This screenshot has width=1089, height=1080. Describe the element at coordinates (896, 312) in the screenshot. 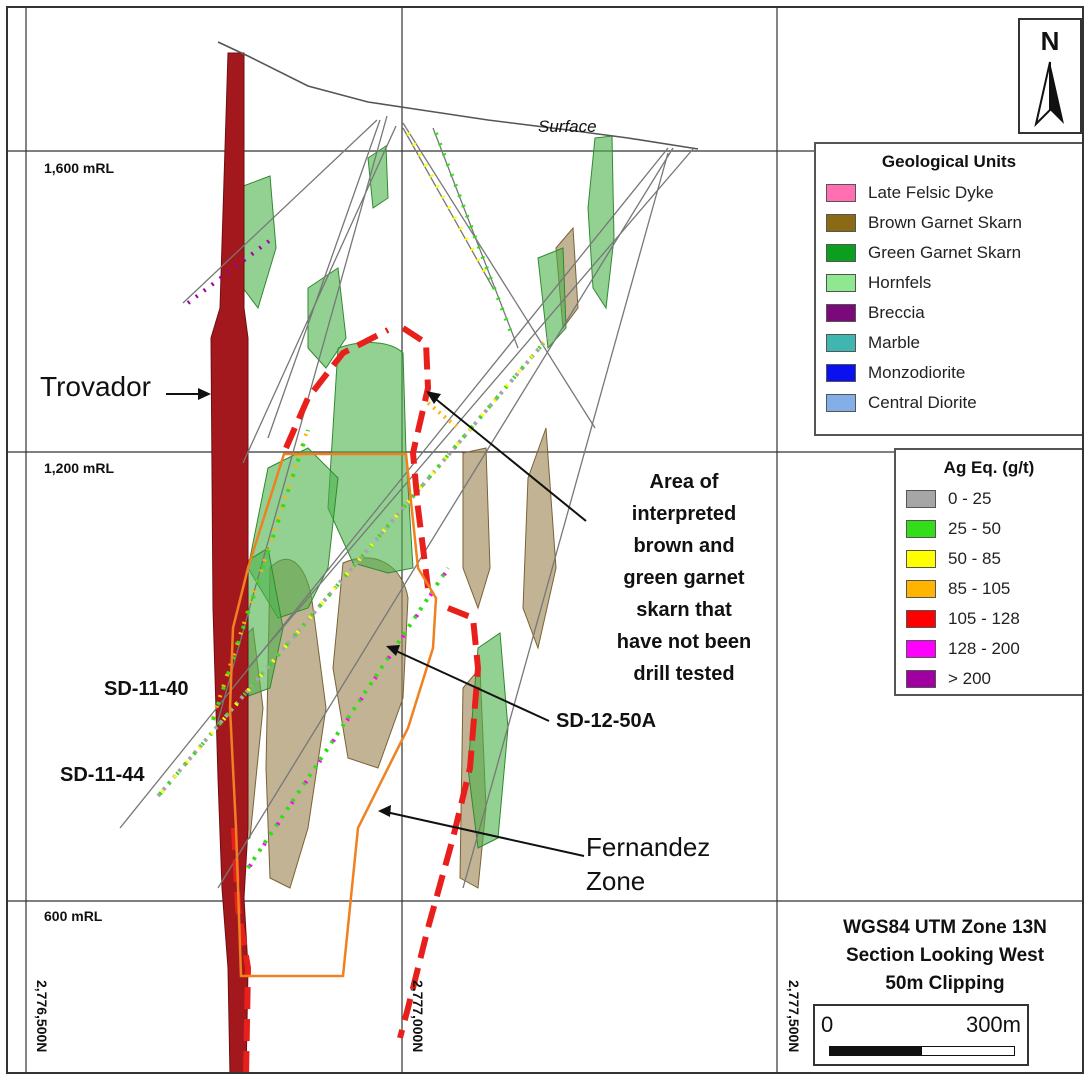

I see `geological-unit-legend-label: Breccia` at that location.